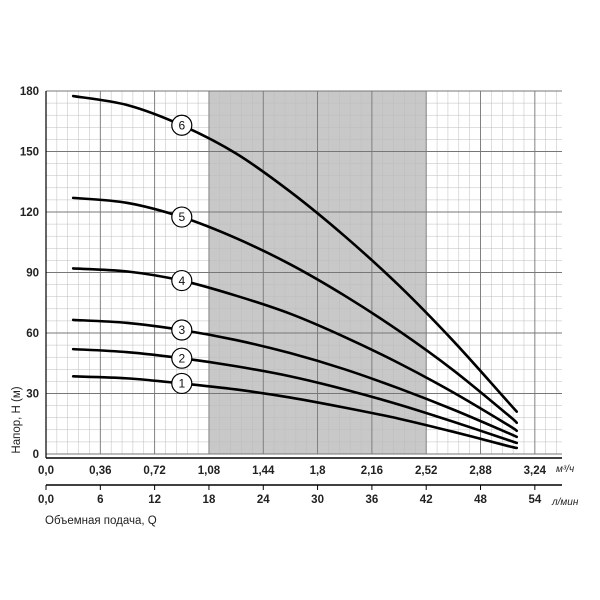 The height and width of the screenshot is (600, 600). Describe the element at coordinates (182, 254) in the screenshot. I see `curve-labels: 1 2 3 4 5 6` at that location.